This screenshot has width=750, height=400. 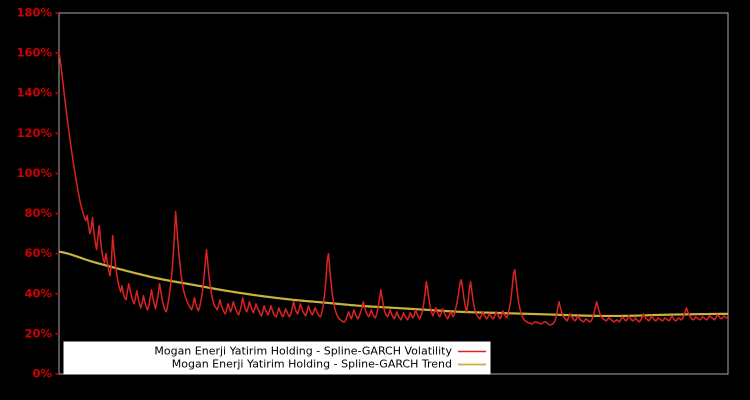 I want to click on y-axis-tick-label: 0%, so click(x=42, y=374).